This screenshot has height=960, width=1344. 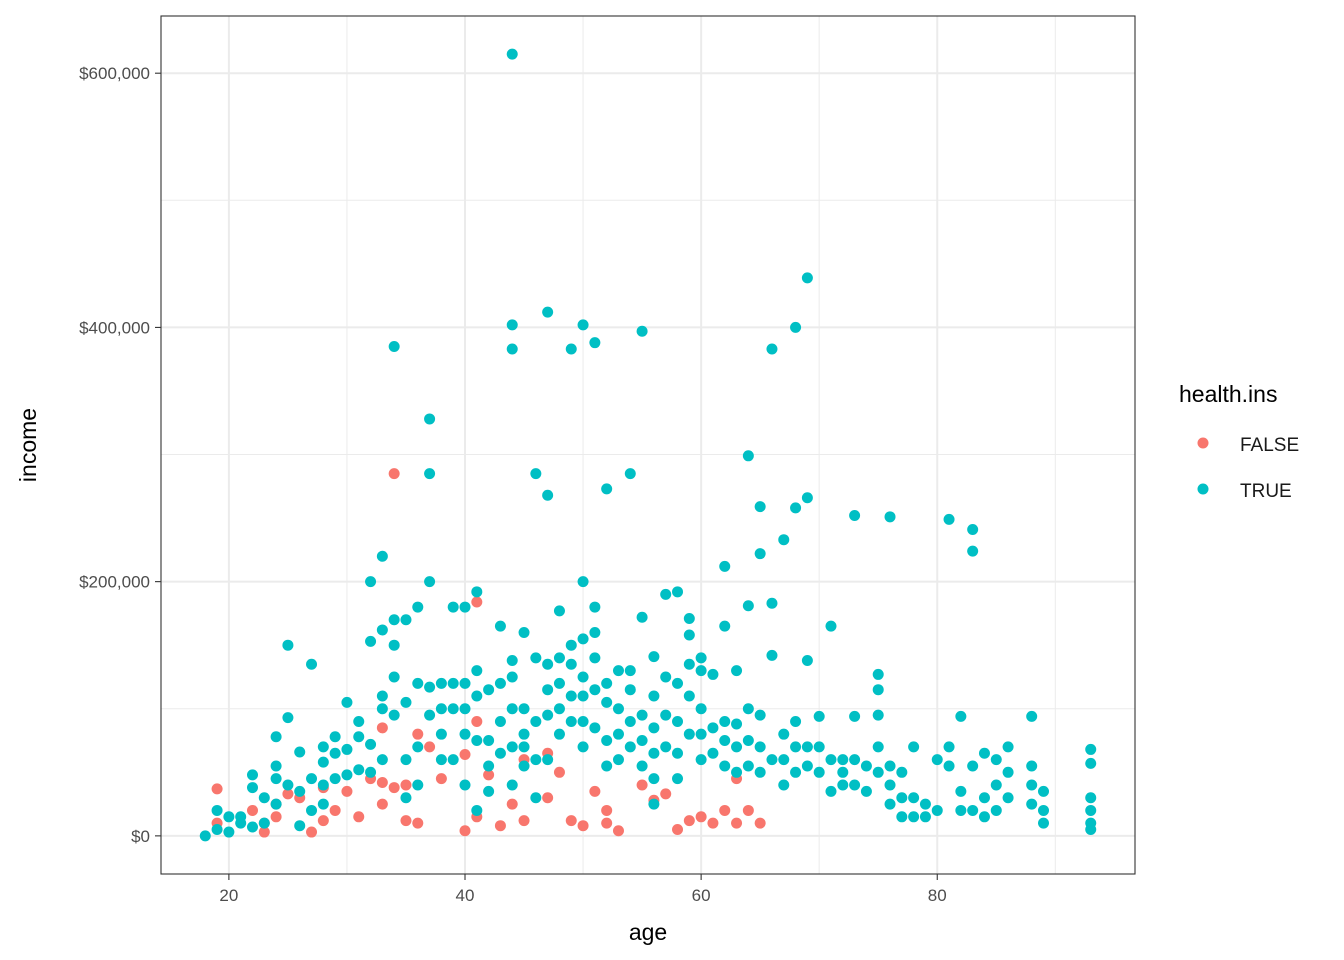 I want to click on legend-label-true: TRUE, so click(x=1266, y=491).